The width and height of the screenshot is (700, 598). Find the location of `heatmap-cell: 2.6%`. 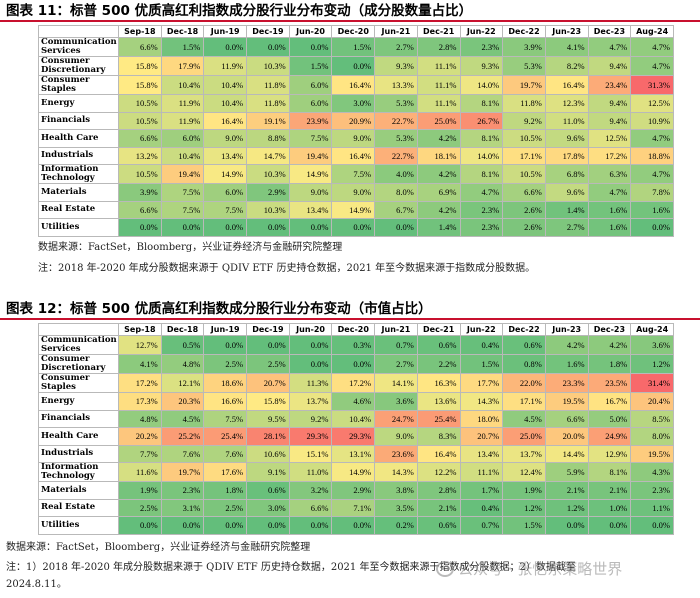

heatmap-cell: 2.6% is located at coordinates (524, 209).